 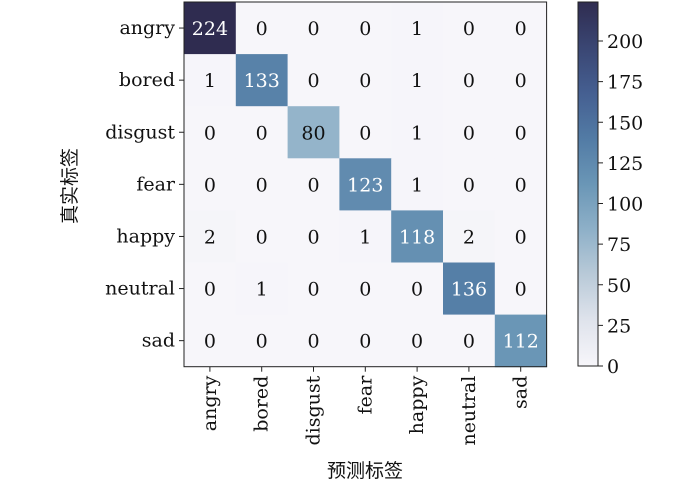 I want to click on heatmap-cell-fear-neutral, so click(x=469, y=184).